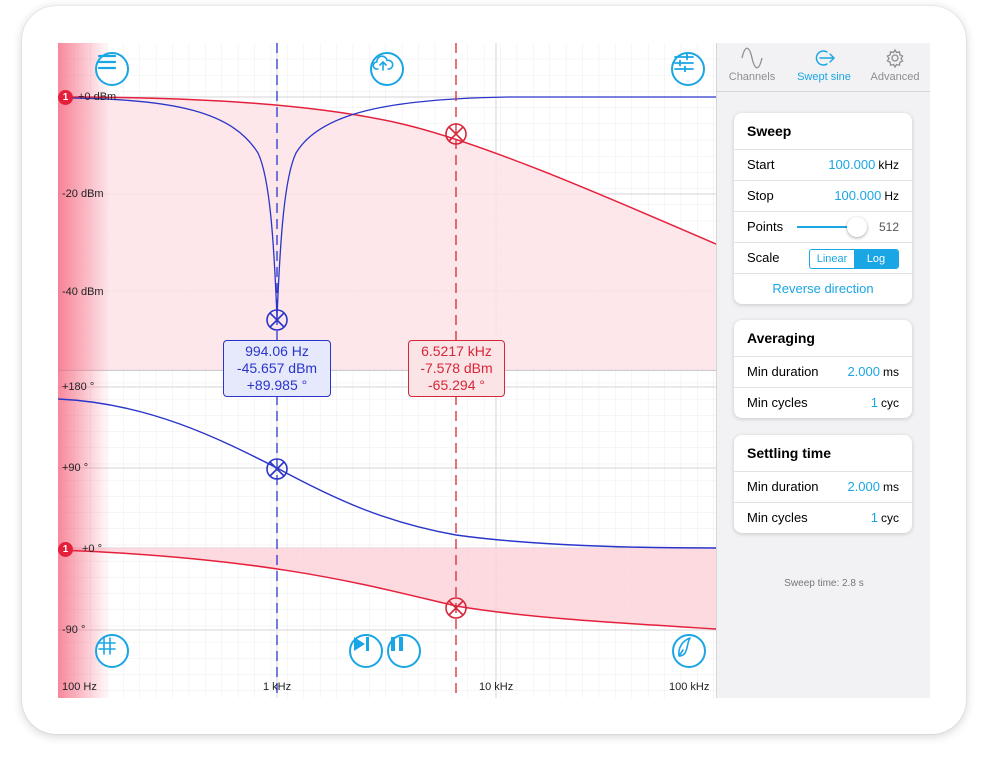  What do you see at coordinates (895, 58) in the screenshot?
I see `gear-icon` at bounding box center [895, 58].